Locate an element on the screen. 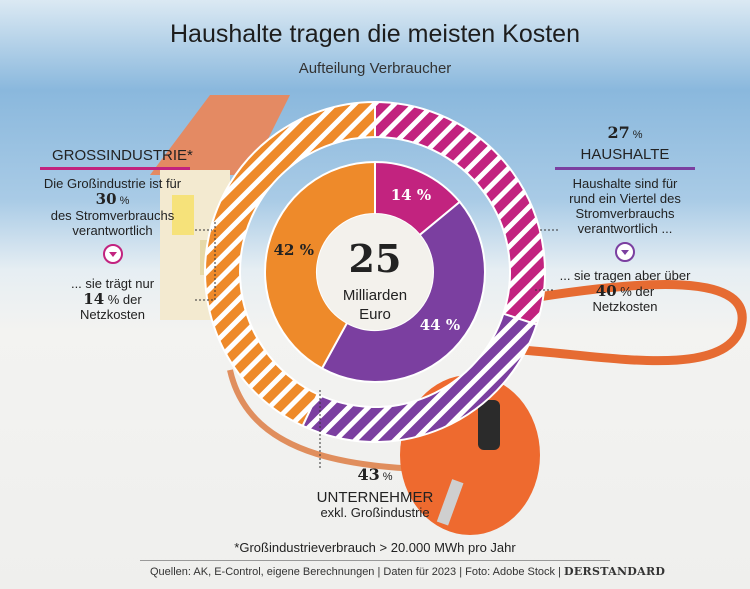  haushalte-rule is located at coordinates (625, 168).